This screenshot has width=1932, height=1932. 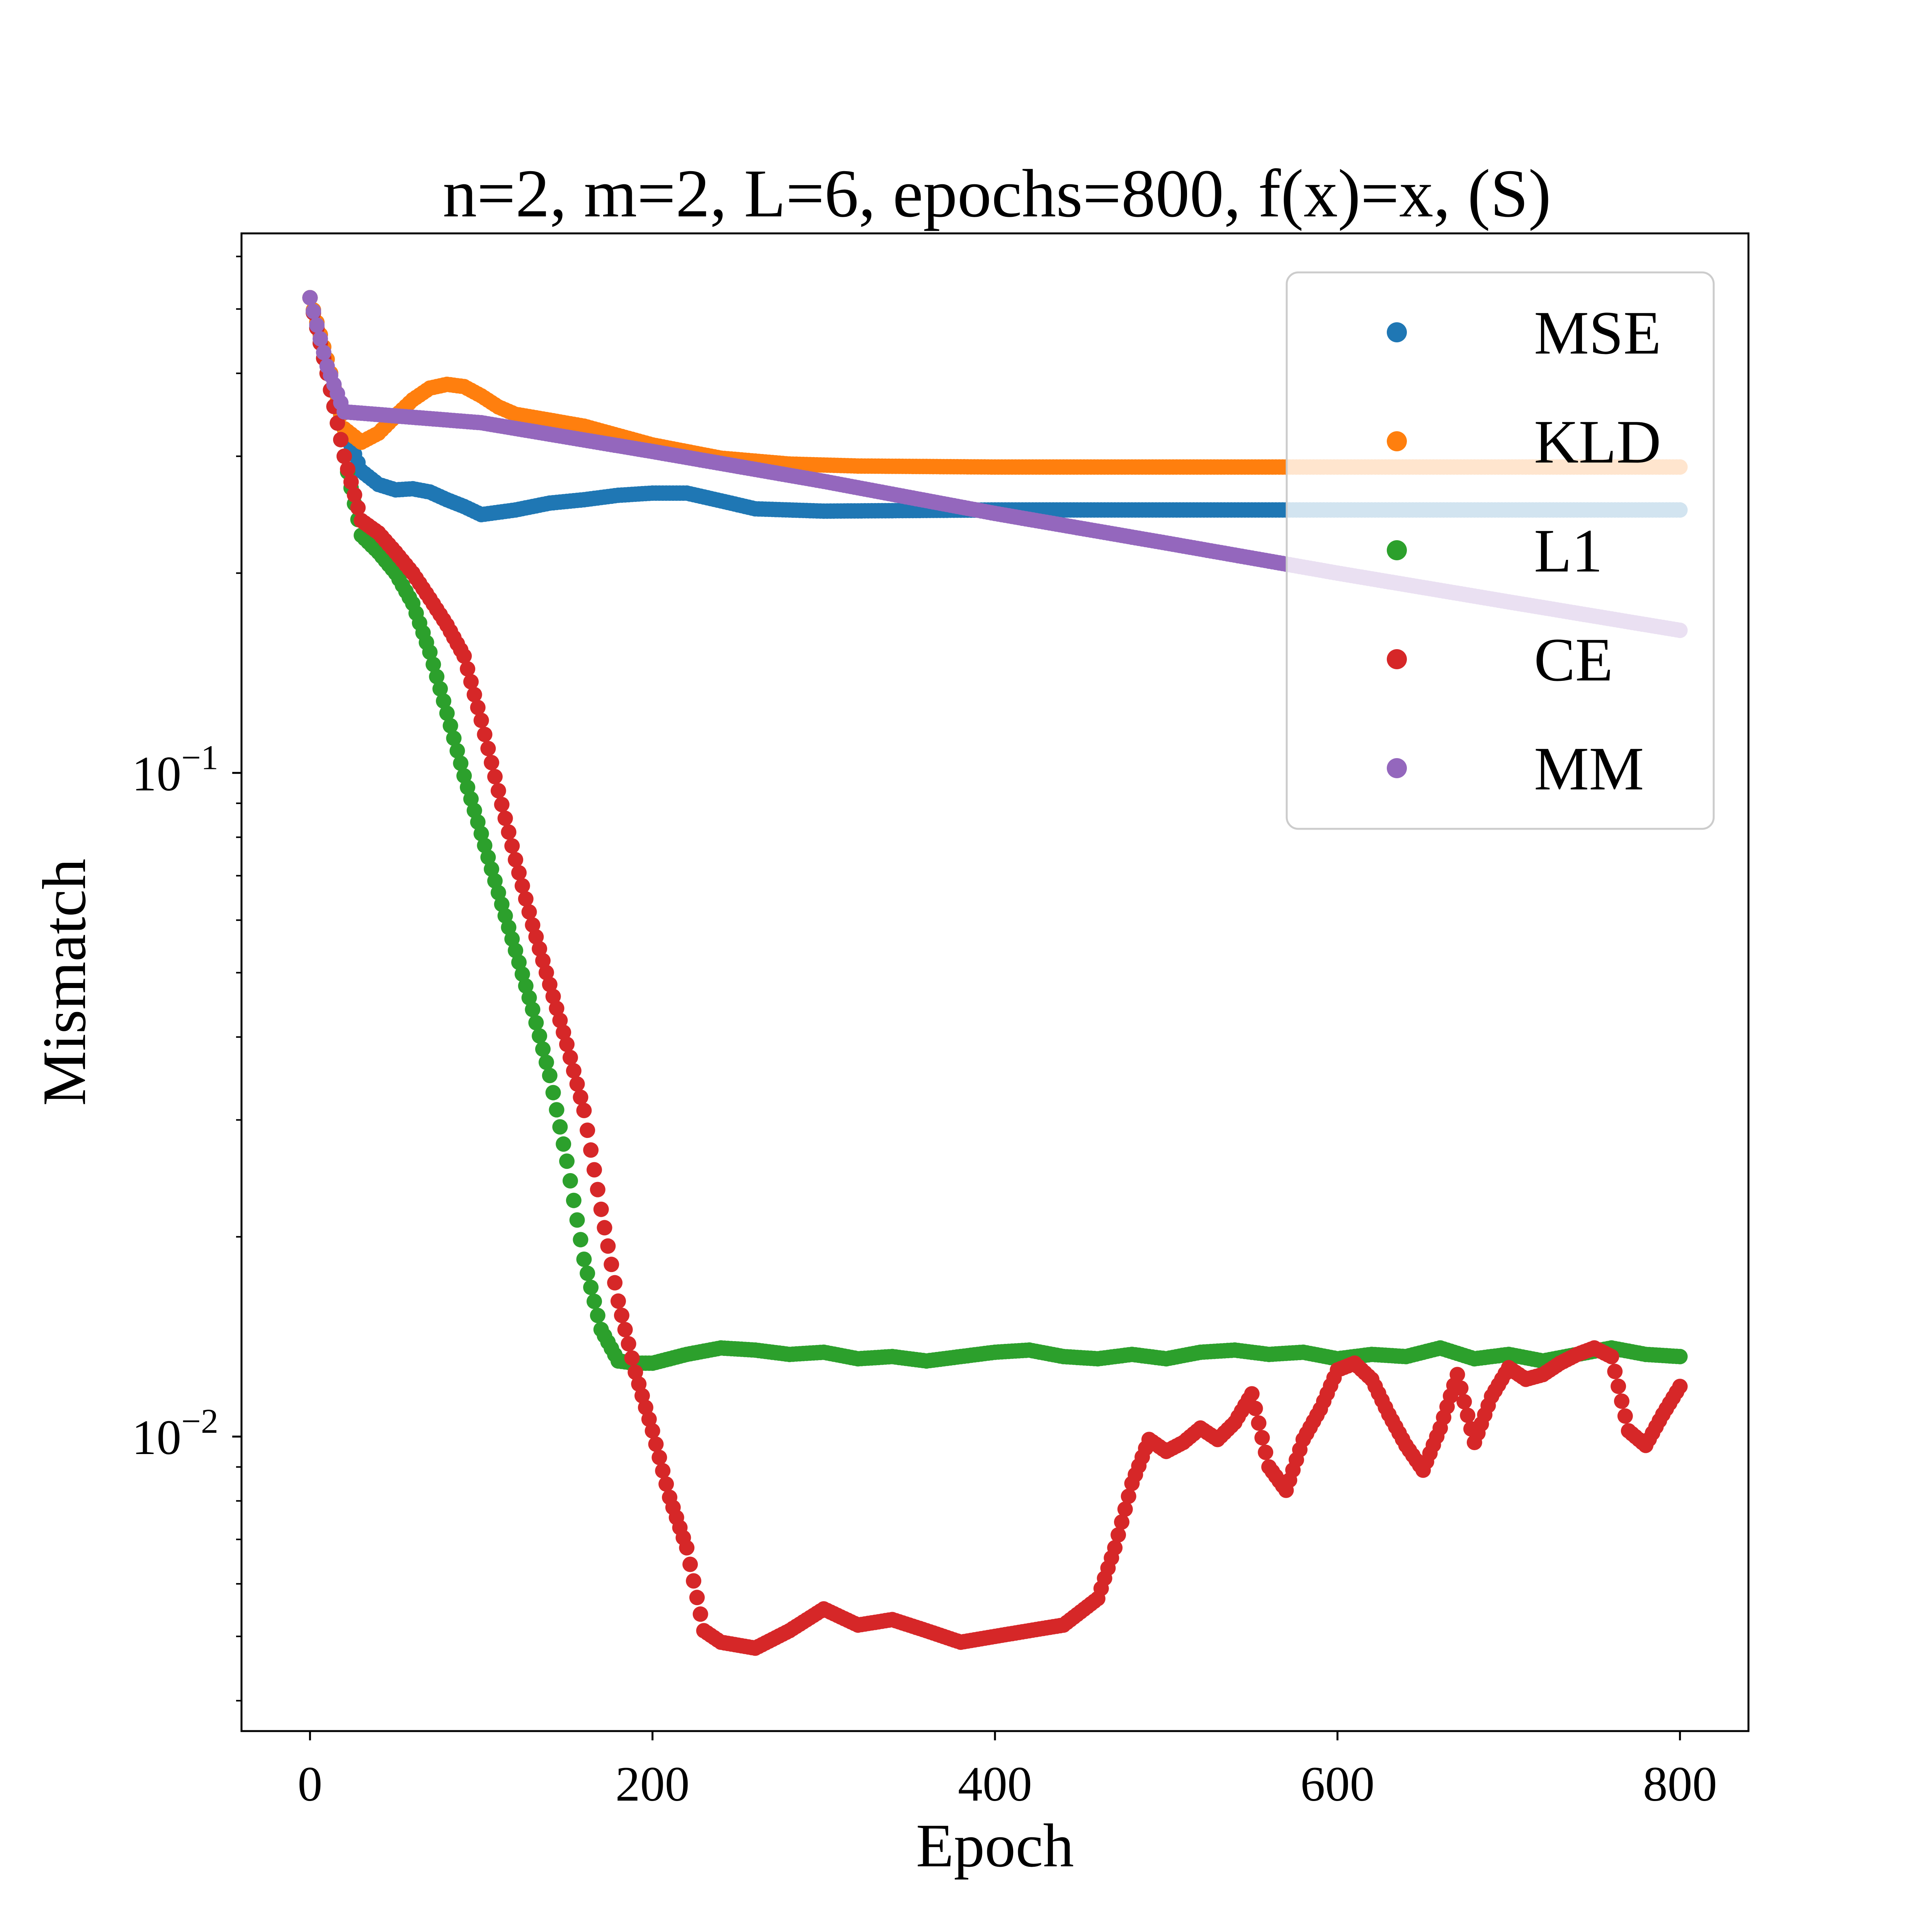 I want to click on legend-label-l1: L1, so click(x=1568, y=550).